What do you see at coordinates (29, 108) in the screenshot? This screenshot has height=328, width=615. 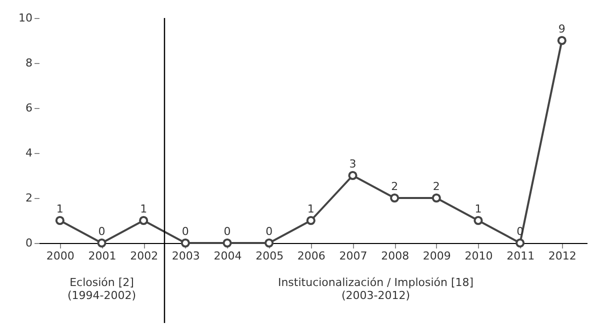 I see `y-tick-label: 6` at bounding box center [29, 108].